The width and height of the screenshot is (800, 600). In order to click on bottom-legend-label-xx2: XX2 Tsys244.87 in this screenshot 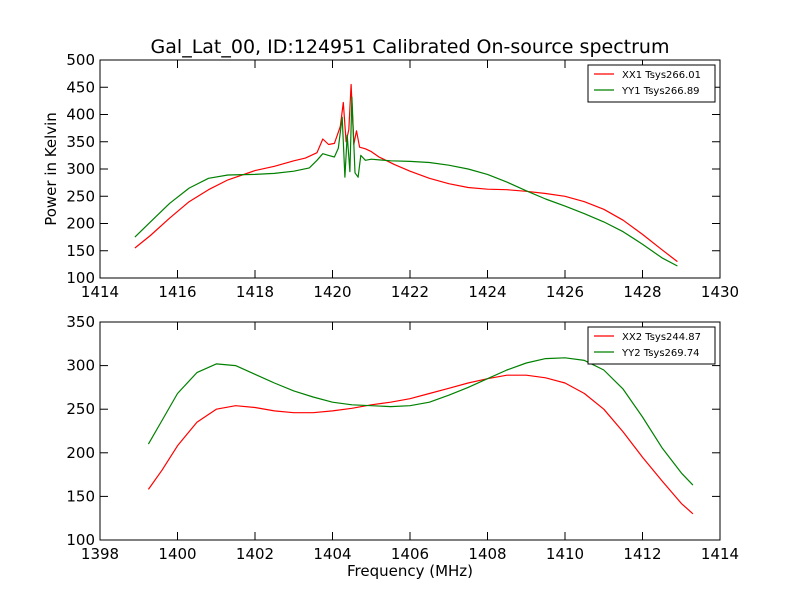, I will do `click(661, 337)`.